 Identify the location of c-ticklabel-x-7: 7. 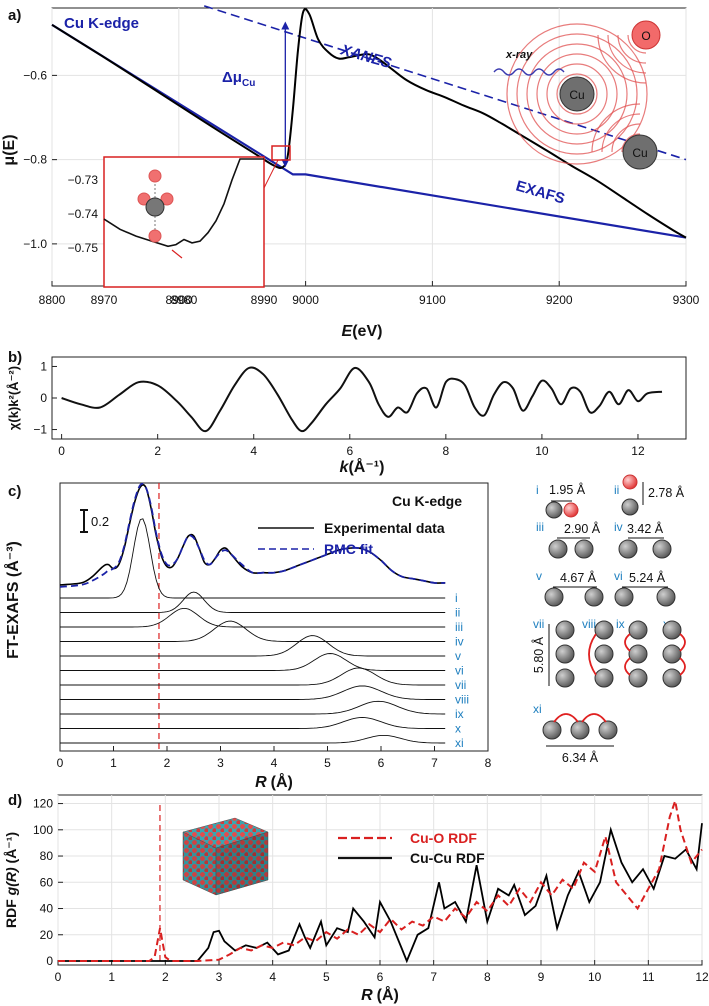
(434, 763).